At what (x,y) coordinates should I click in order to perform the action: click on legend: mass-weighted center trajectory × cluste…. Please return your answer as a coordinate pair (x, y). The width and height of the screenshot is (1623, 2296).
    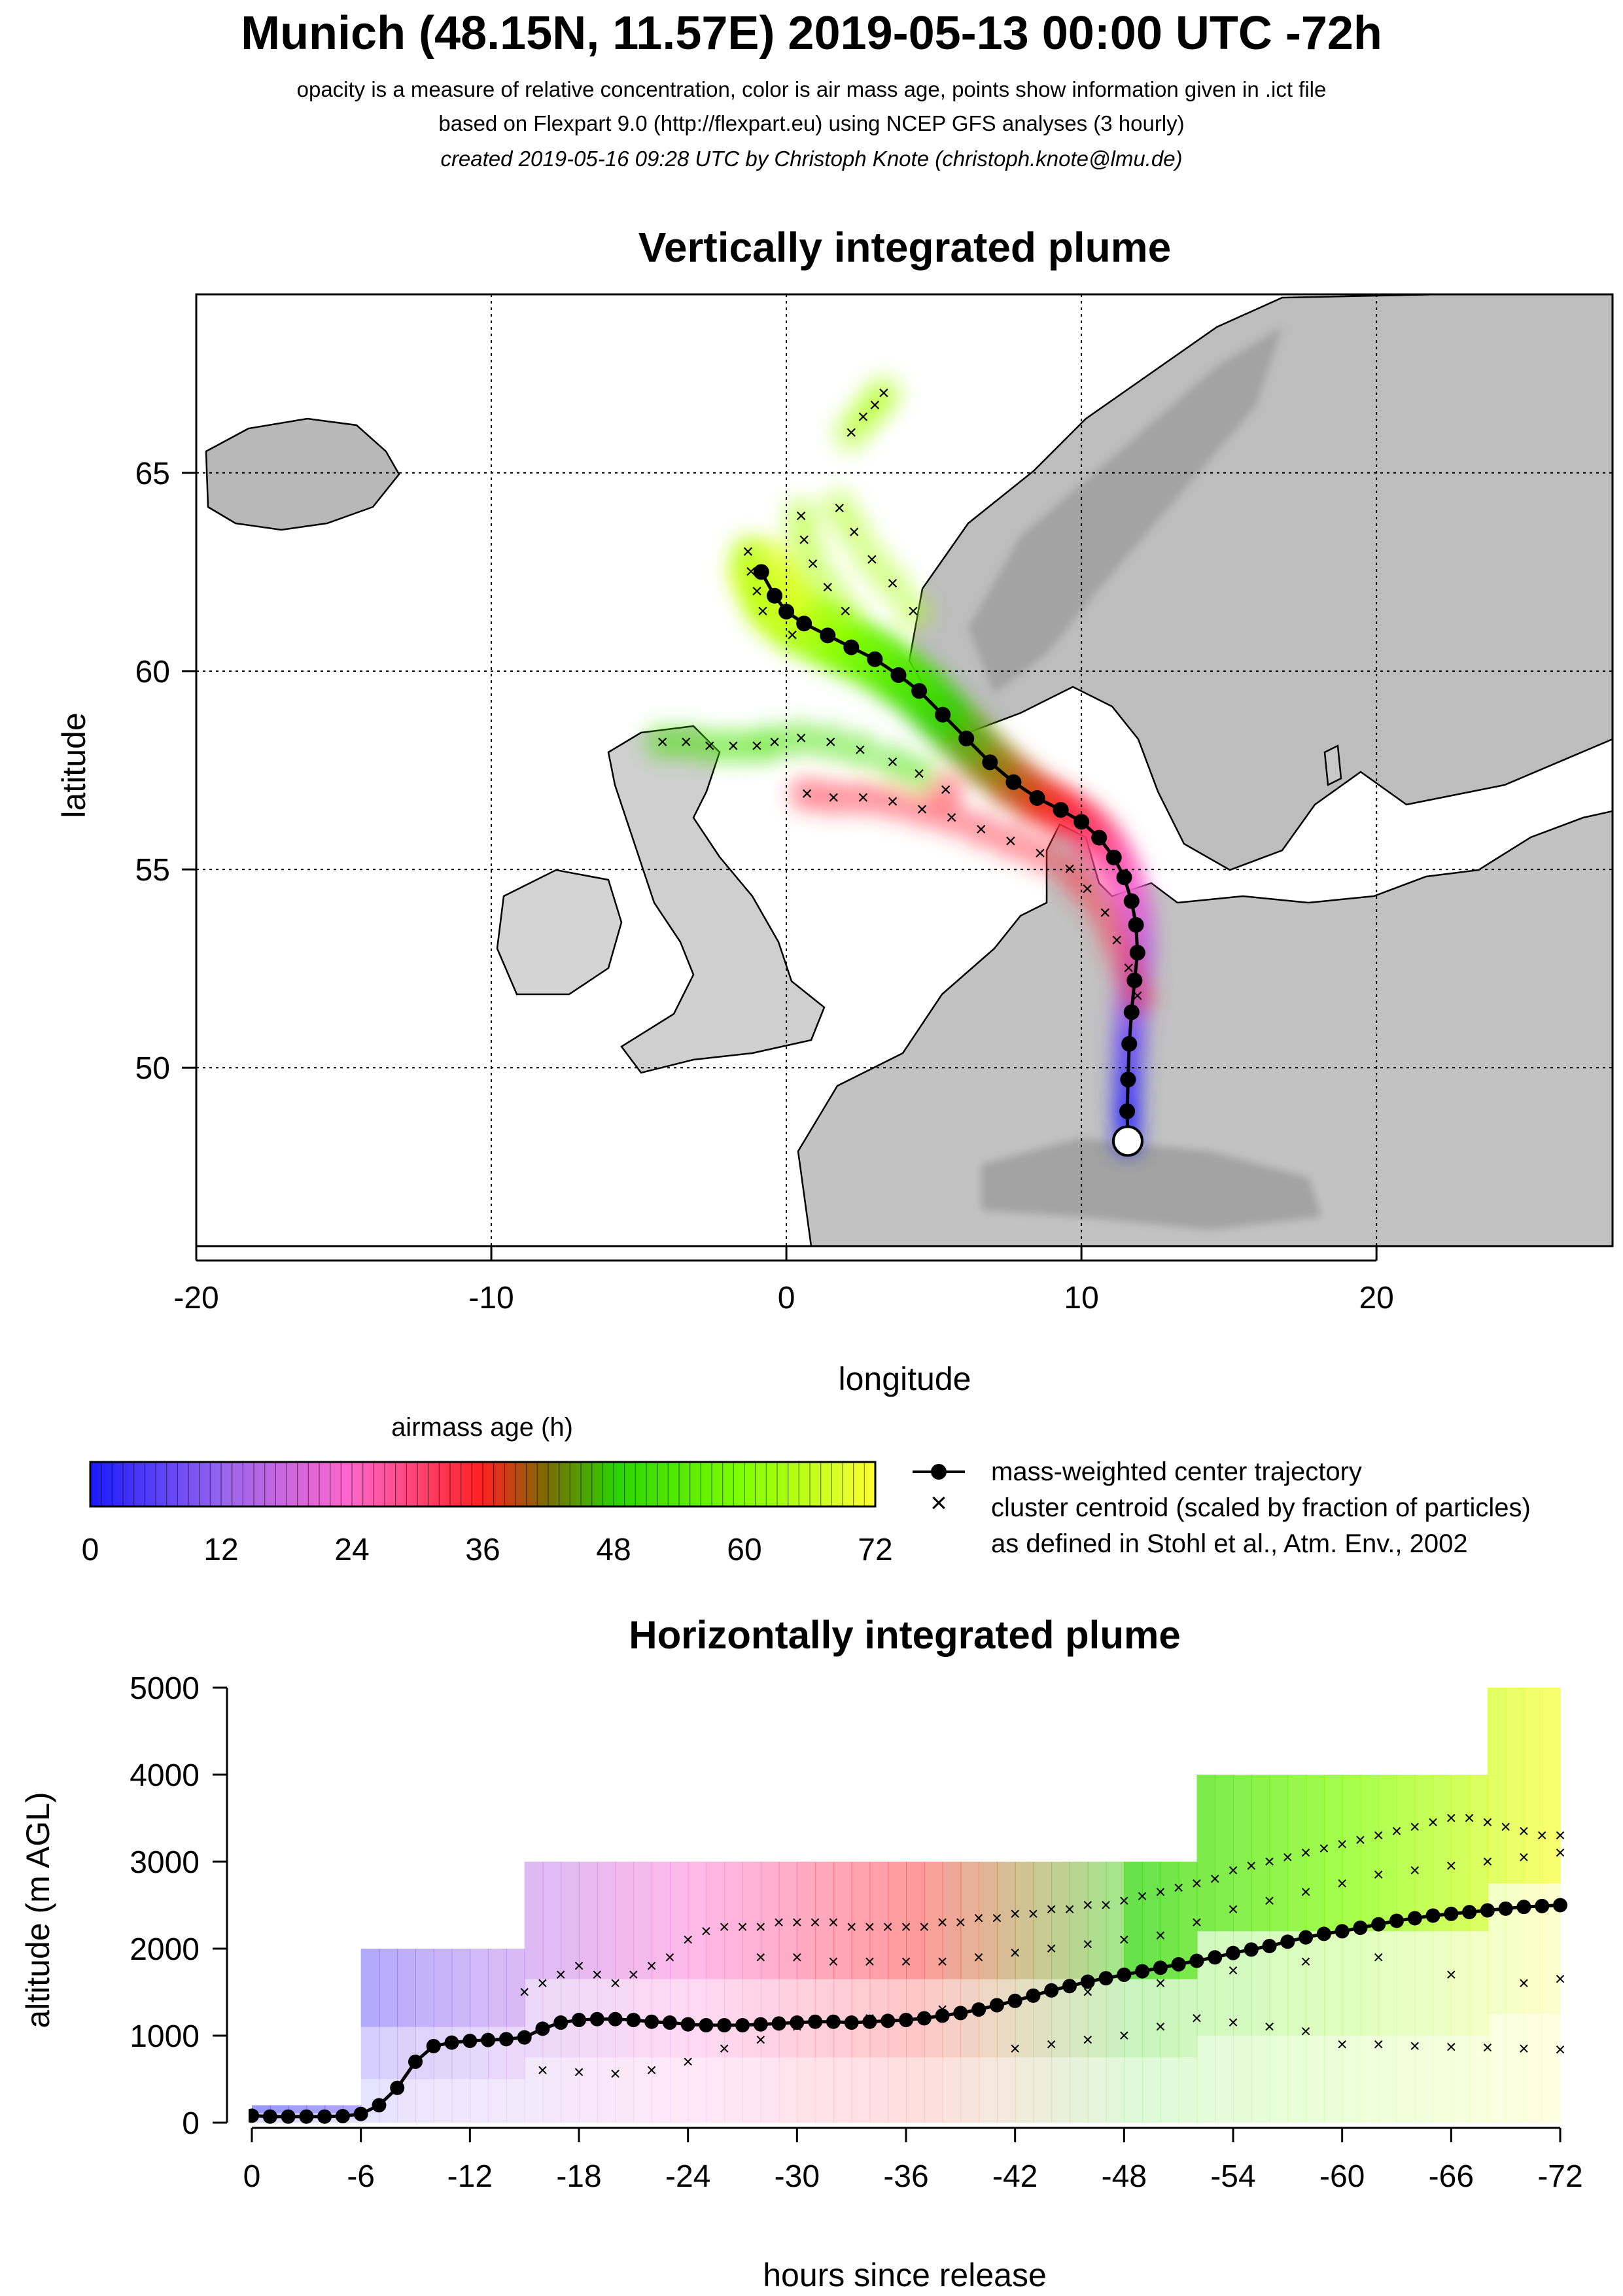
    Looking at the image, I should click on (1222, 1507).